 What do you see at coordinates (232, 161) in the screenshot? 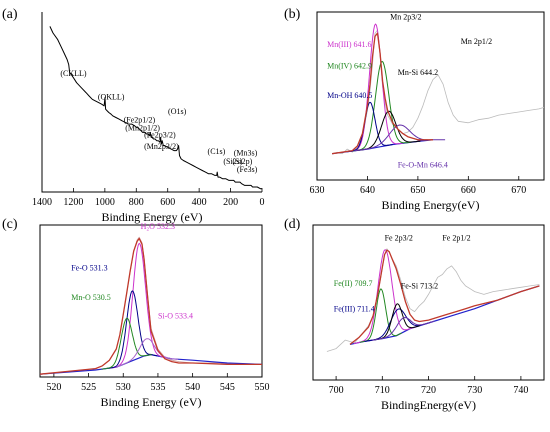
I see `peak-annotation: (Si2s)` at bounding box center [232, 161].